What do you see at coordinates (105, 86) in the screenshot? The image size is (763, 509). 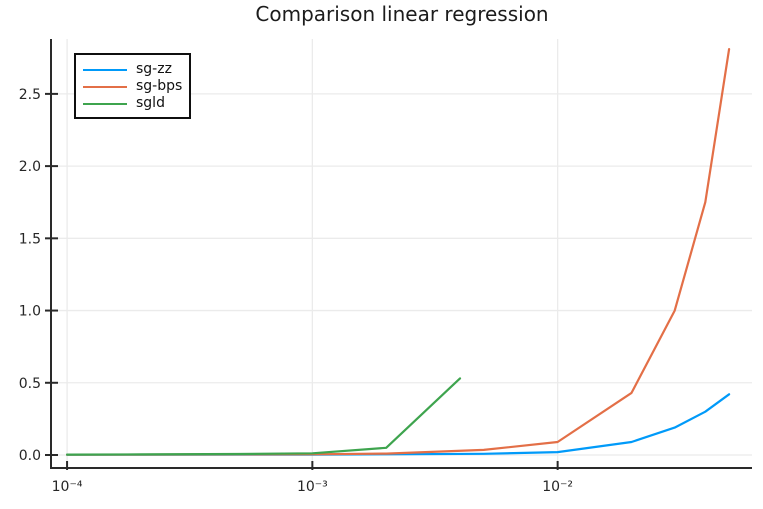 I see `legend-line-sample-sg-bps` at bounding box center [105, 86].